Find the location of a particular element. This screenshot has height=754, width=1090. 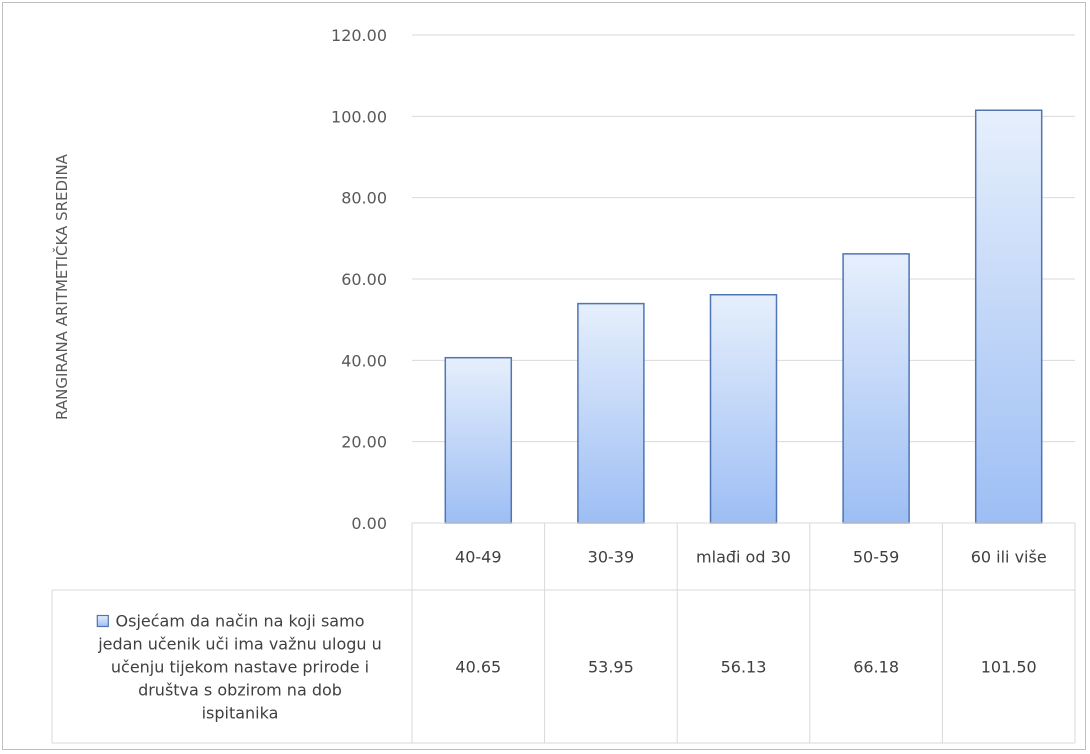

category-label: mlađi od 30 is located at coordinates (743, 557).